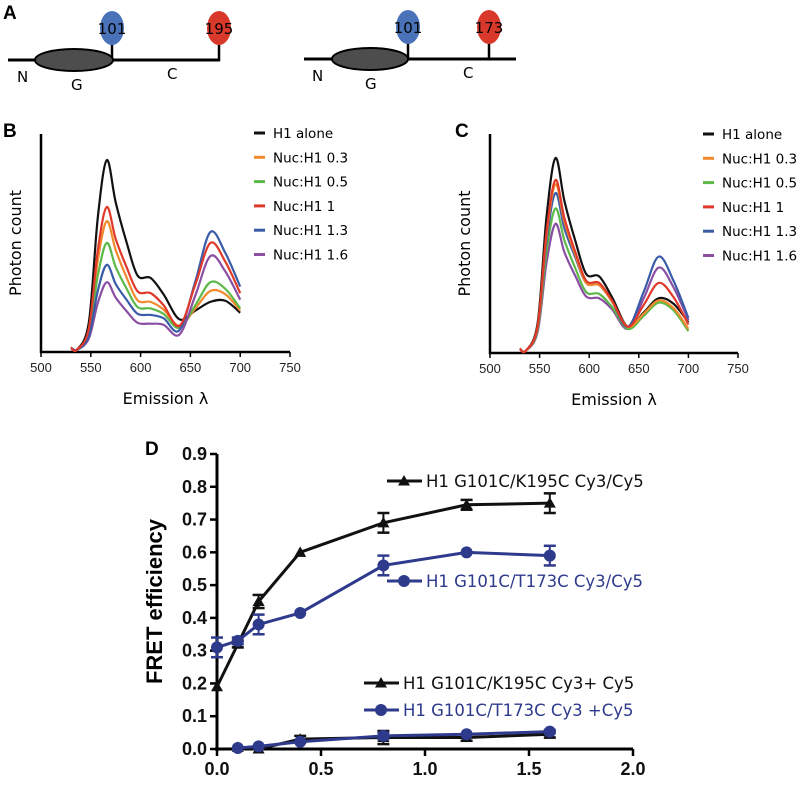 The height and width of the screenshot is (785, 800). Describe the element at coordinates (216, 769) in the screenshot. I see `x-tick-label: 0.0` at that location.